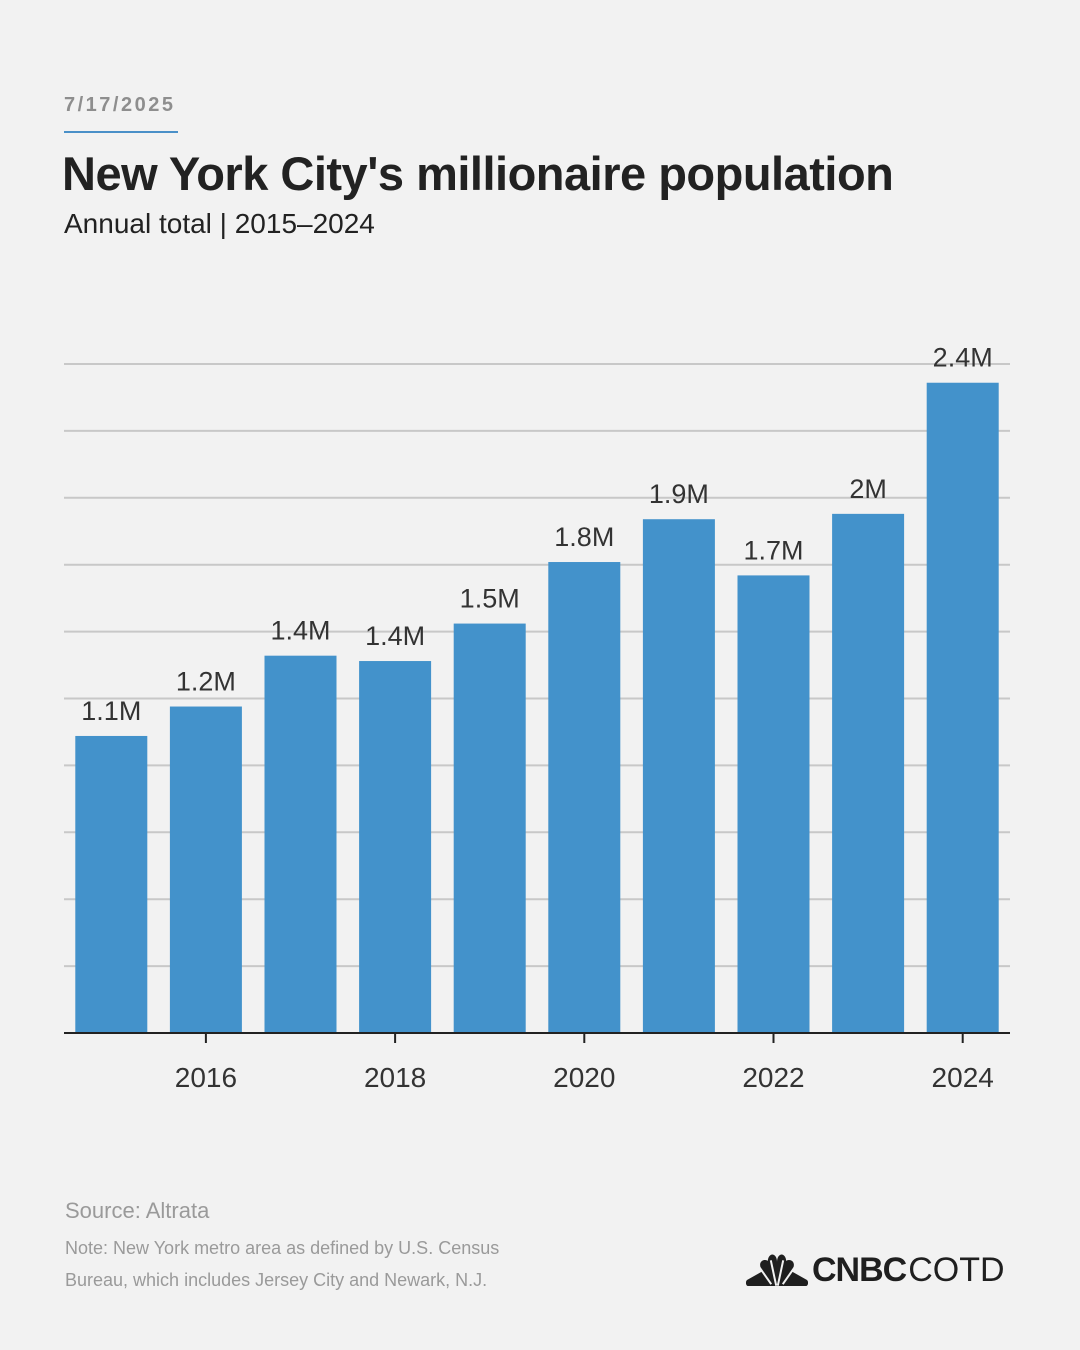 The width and height of the screenshot is (1080, 1350). Describe the element at coordinates (678, 776) in the screenshot. I see `bar-2021` at that location.